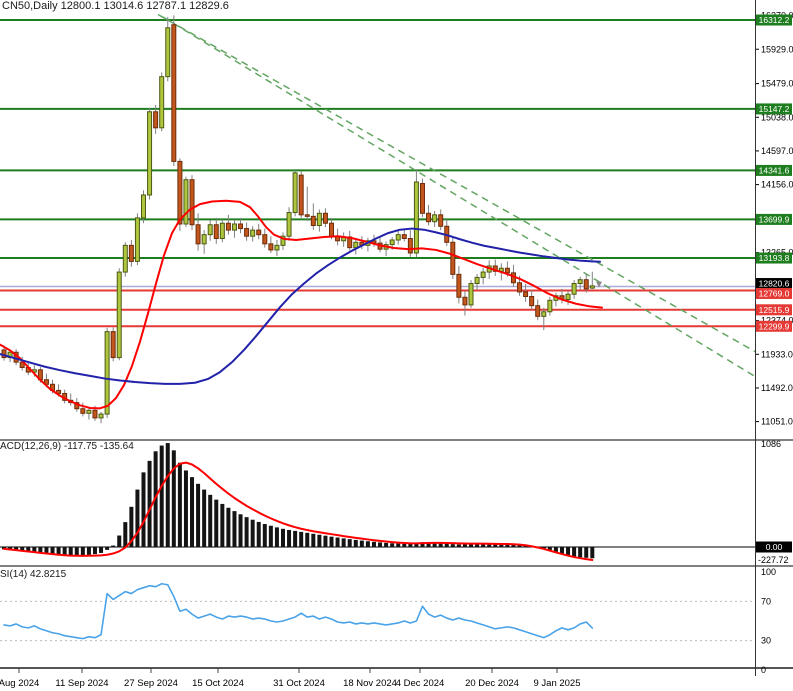 This screenshot has width=793, height=691. Describe the element at coordinates (777, 321) in the screenshot. I see `price-tick-label: 12374.0` at that location.